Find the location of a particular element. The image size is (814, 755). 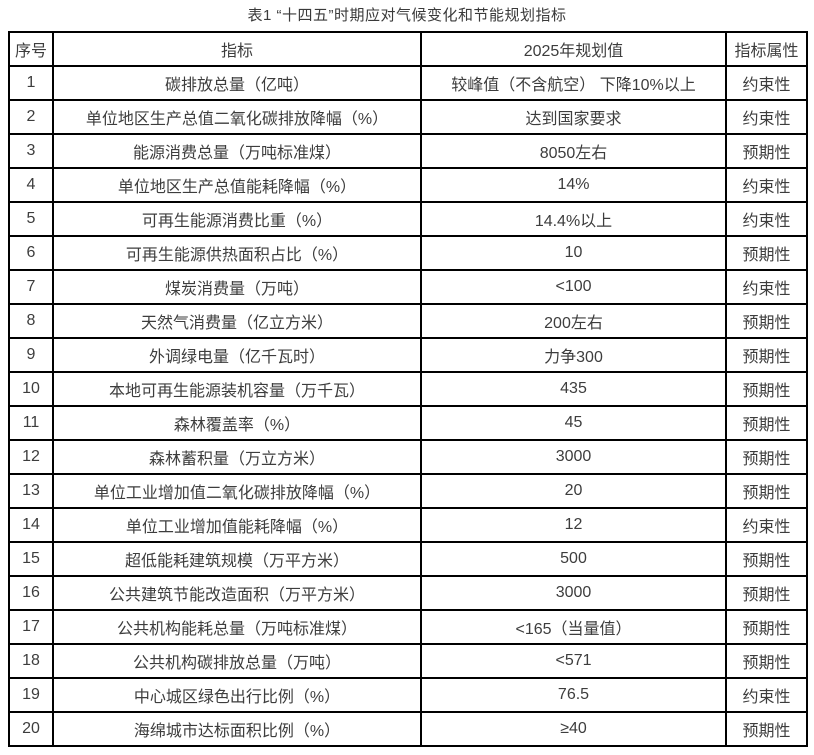

table-row: 11 森林覆盖率（%） 45 预期性 is located at coordinates (408, 423).